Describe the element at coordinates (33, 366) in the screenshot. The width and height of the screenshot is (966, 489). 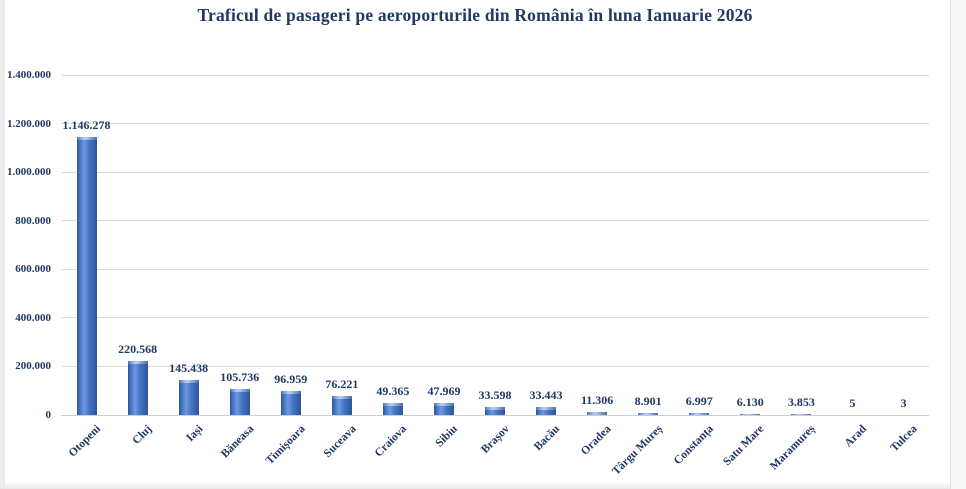
I see `y-axis-tick-label: 200.000` at that location.